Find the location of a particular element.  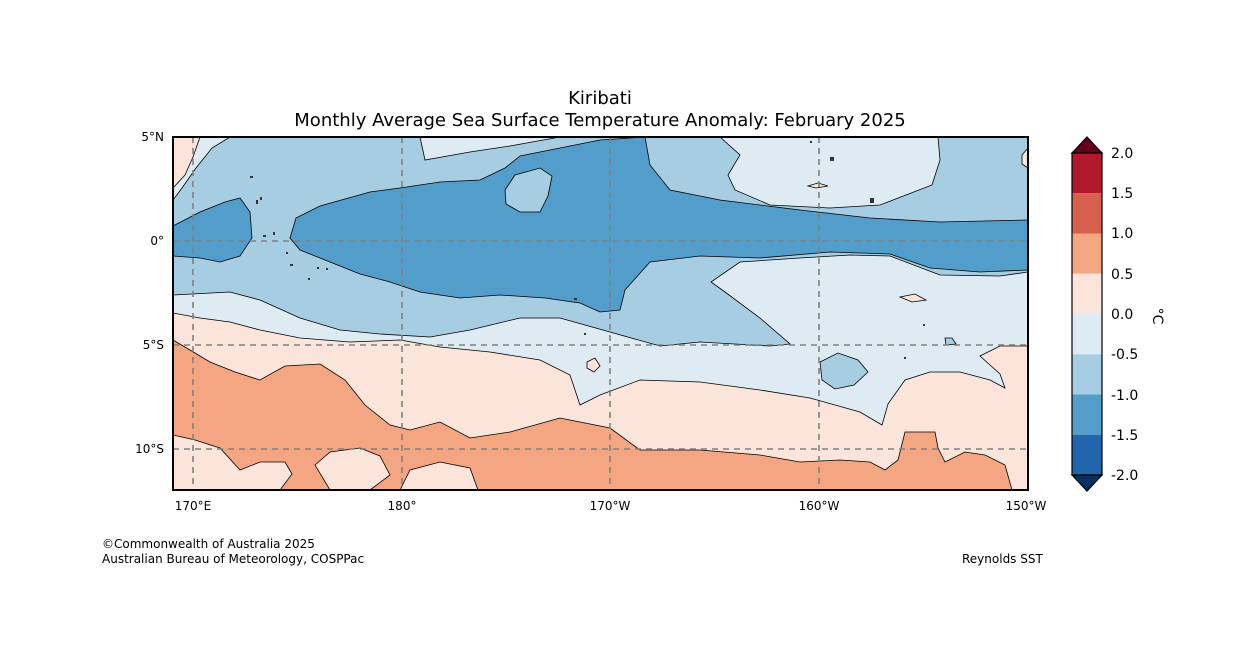

lat-tick-label: 10°S is located at coordinates (149, 449).